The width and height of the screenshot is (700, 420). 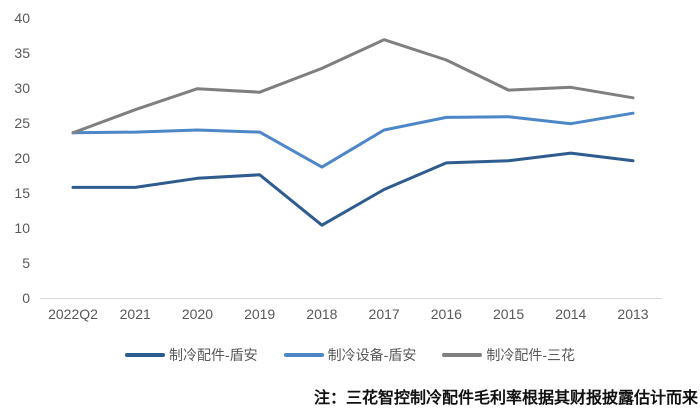 What do you see at coordinates (22, 158) in the screenshot?
I see `y-axis-tick-label: 20` at bounding box center [22, 158].